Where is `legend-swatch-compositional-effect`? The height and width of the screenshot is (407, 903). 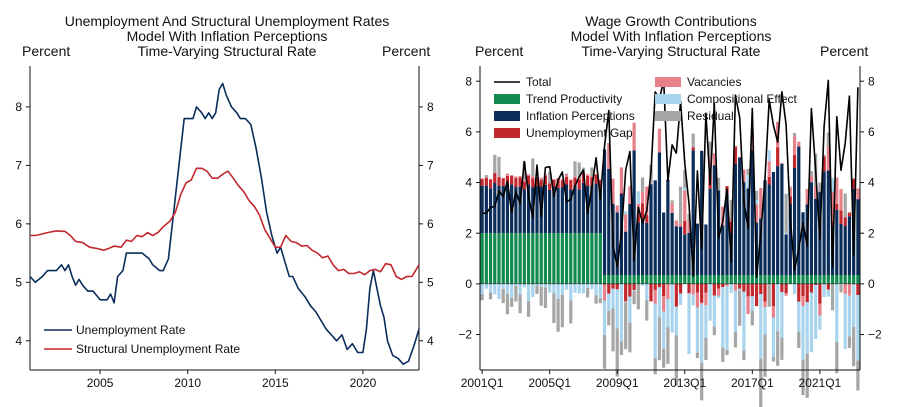
legend-swatch-compositional-effect is located at coordinates (668, 99).